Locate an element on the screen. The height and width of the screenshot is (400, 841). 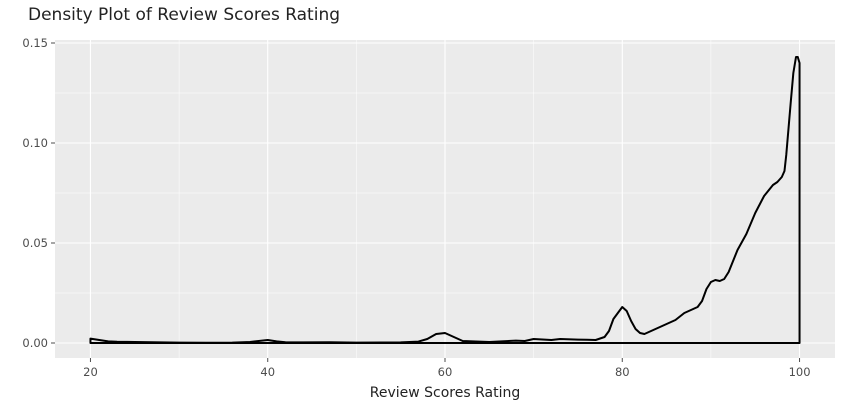
x-tick-label: 80 is located at coordinates (622, 372).